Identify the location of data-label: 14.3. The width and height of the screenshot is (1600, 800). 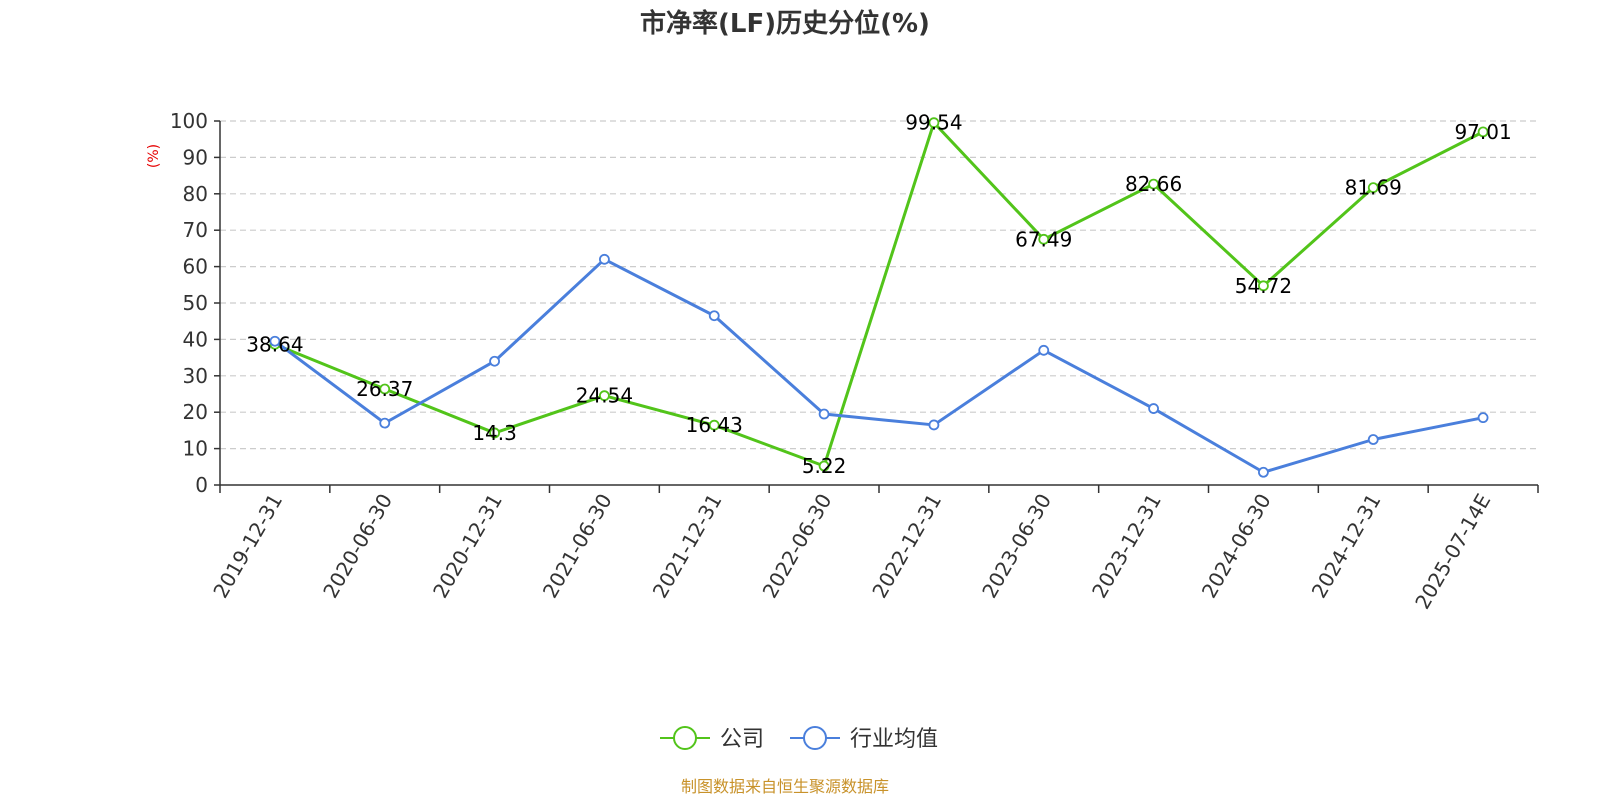
(494, 433).